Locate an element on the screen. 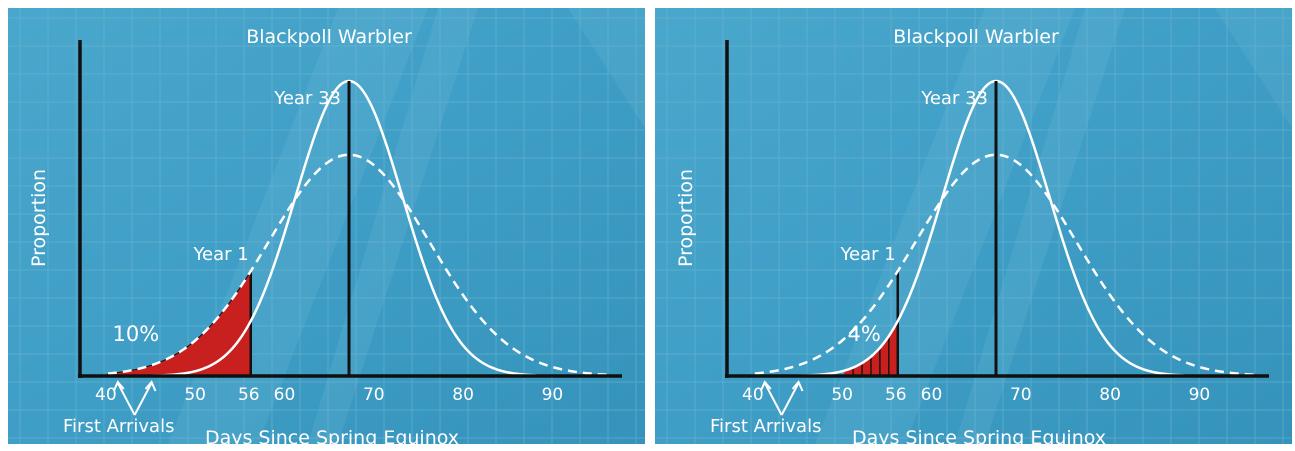 This screenshot has width=1295, height=451. shaded-percent-label: 10% is located at coordinates (136, 334).